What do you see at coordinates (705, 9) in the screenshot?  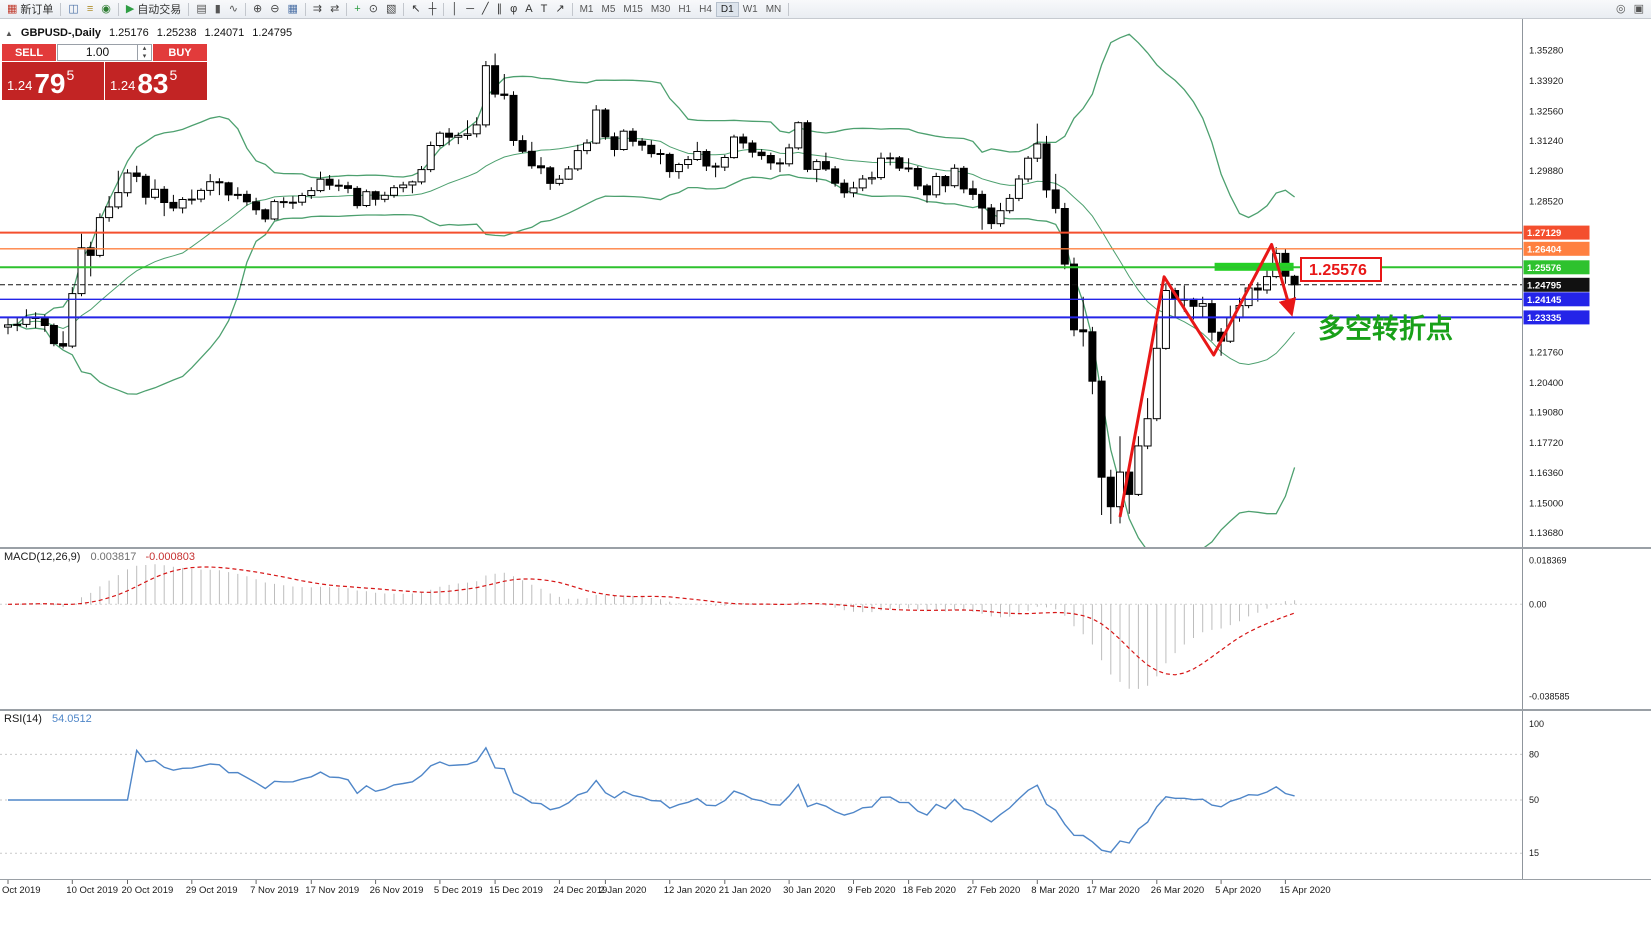 I see `tf-h4: H4` at bounding box center [705, 9].